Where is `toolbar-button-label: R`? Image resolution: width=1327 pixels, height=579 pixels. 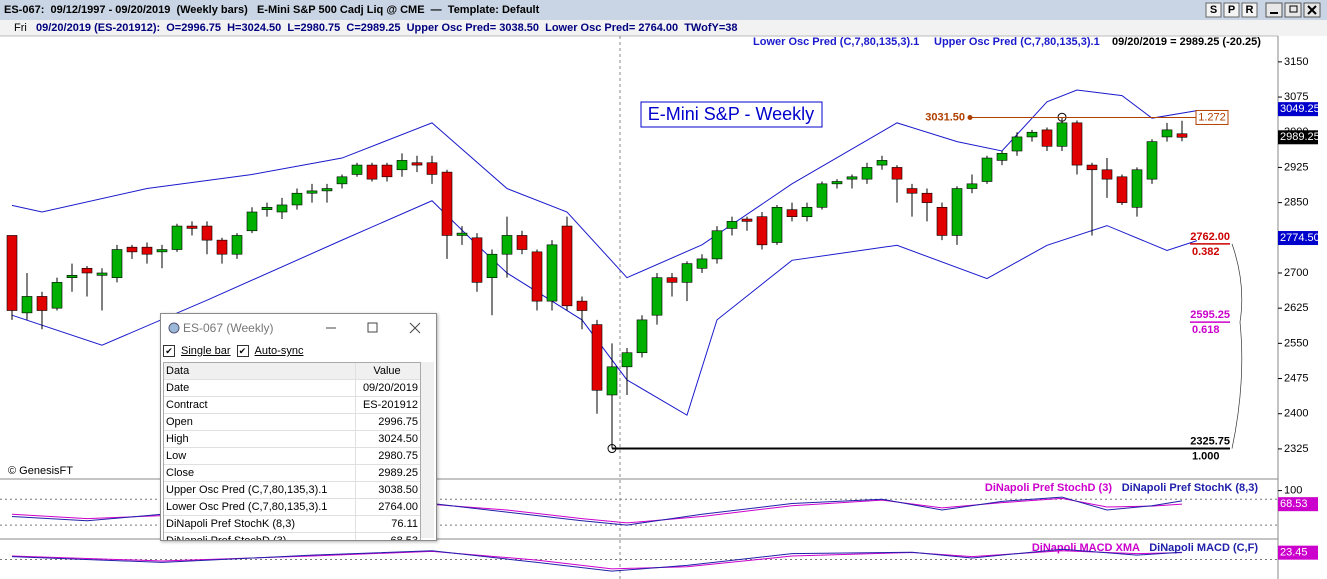
toolbar-button-label: R is located at coordinates (1250, 10).